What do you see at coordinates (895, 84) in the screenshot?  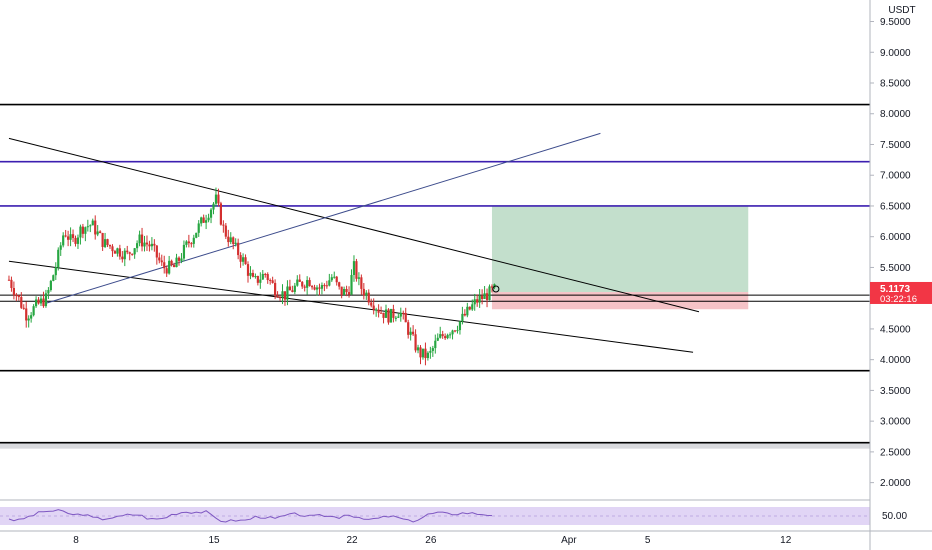 I see `price-tick-label: 8.5000` at bounding box center [895, 84].